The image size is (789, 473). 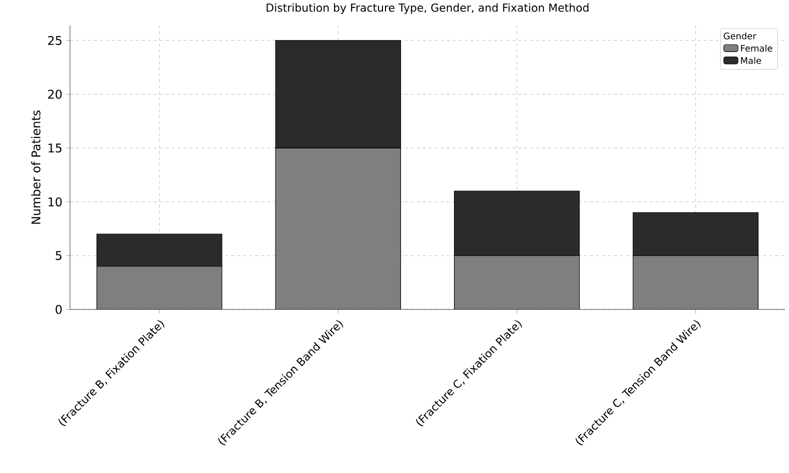 What do you see at coordinates (59, 309) in the screenshot?
I see `y-tick-label: 0` at bounding box center [59, 309].